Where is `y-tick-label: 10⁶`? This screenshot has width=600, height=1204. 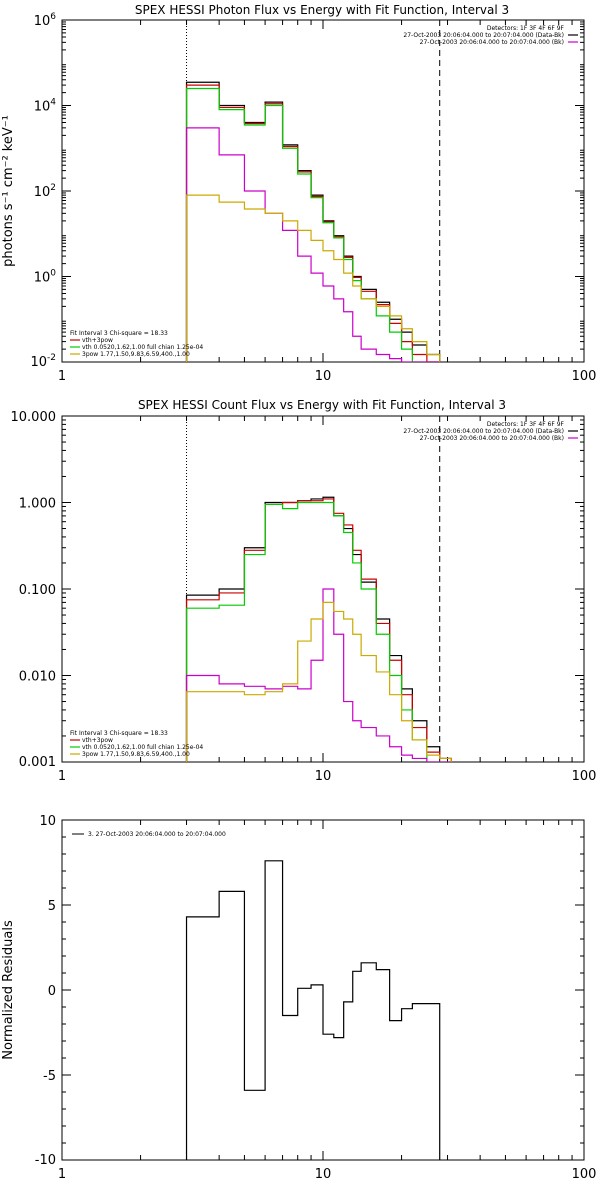 y-tick-label: 10⁶ is located at coordinates (45, 20).